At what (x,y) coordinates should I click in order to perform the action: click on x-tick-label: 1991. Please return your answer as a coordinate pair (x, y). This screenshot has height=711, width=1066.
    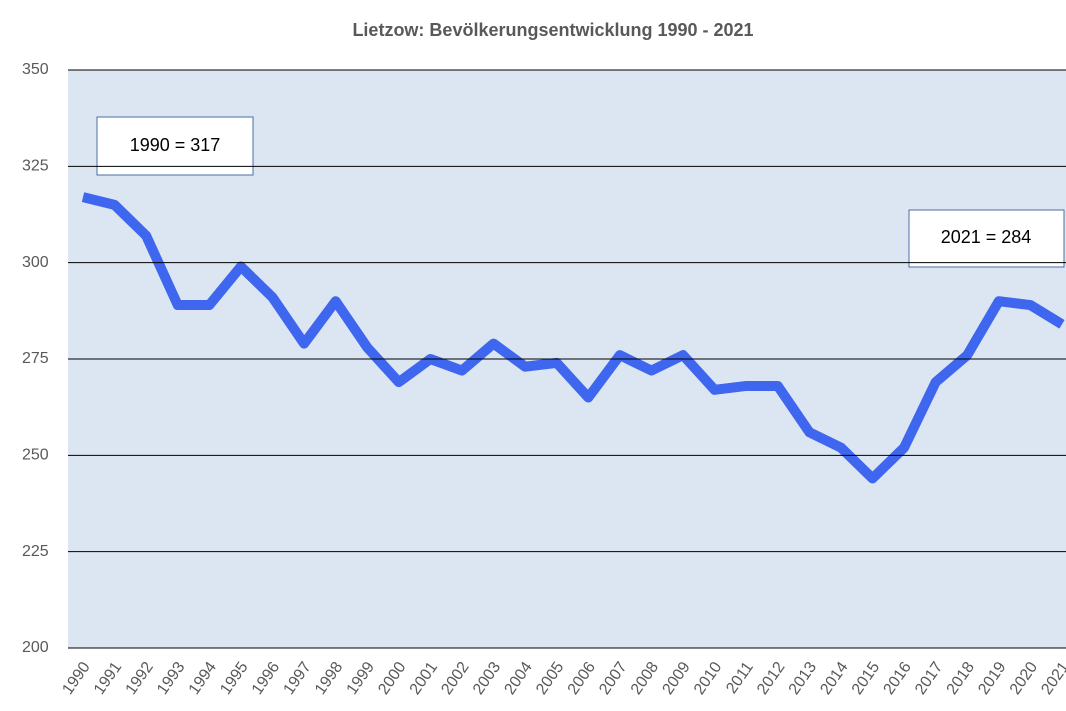
    Looking at the image, I should click on (108, 678).